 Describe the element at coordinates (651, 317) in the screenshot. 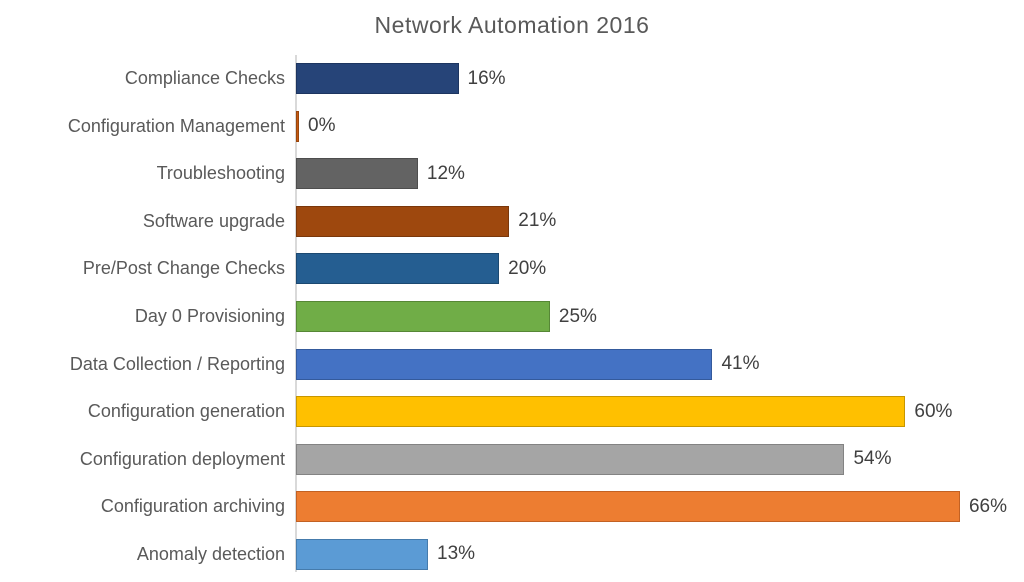

I see `bar-track: 25%` at that location.